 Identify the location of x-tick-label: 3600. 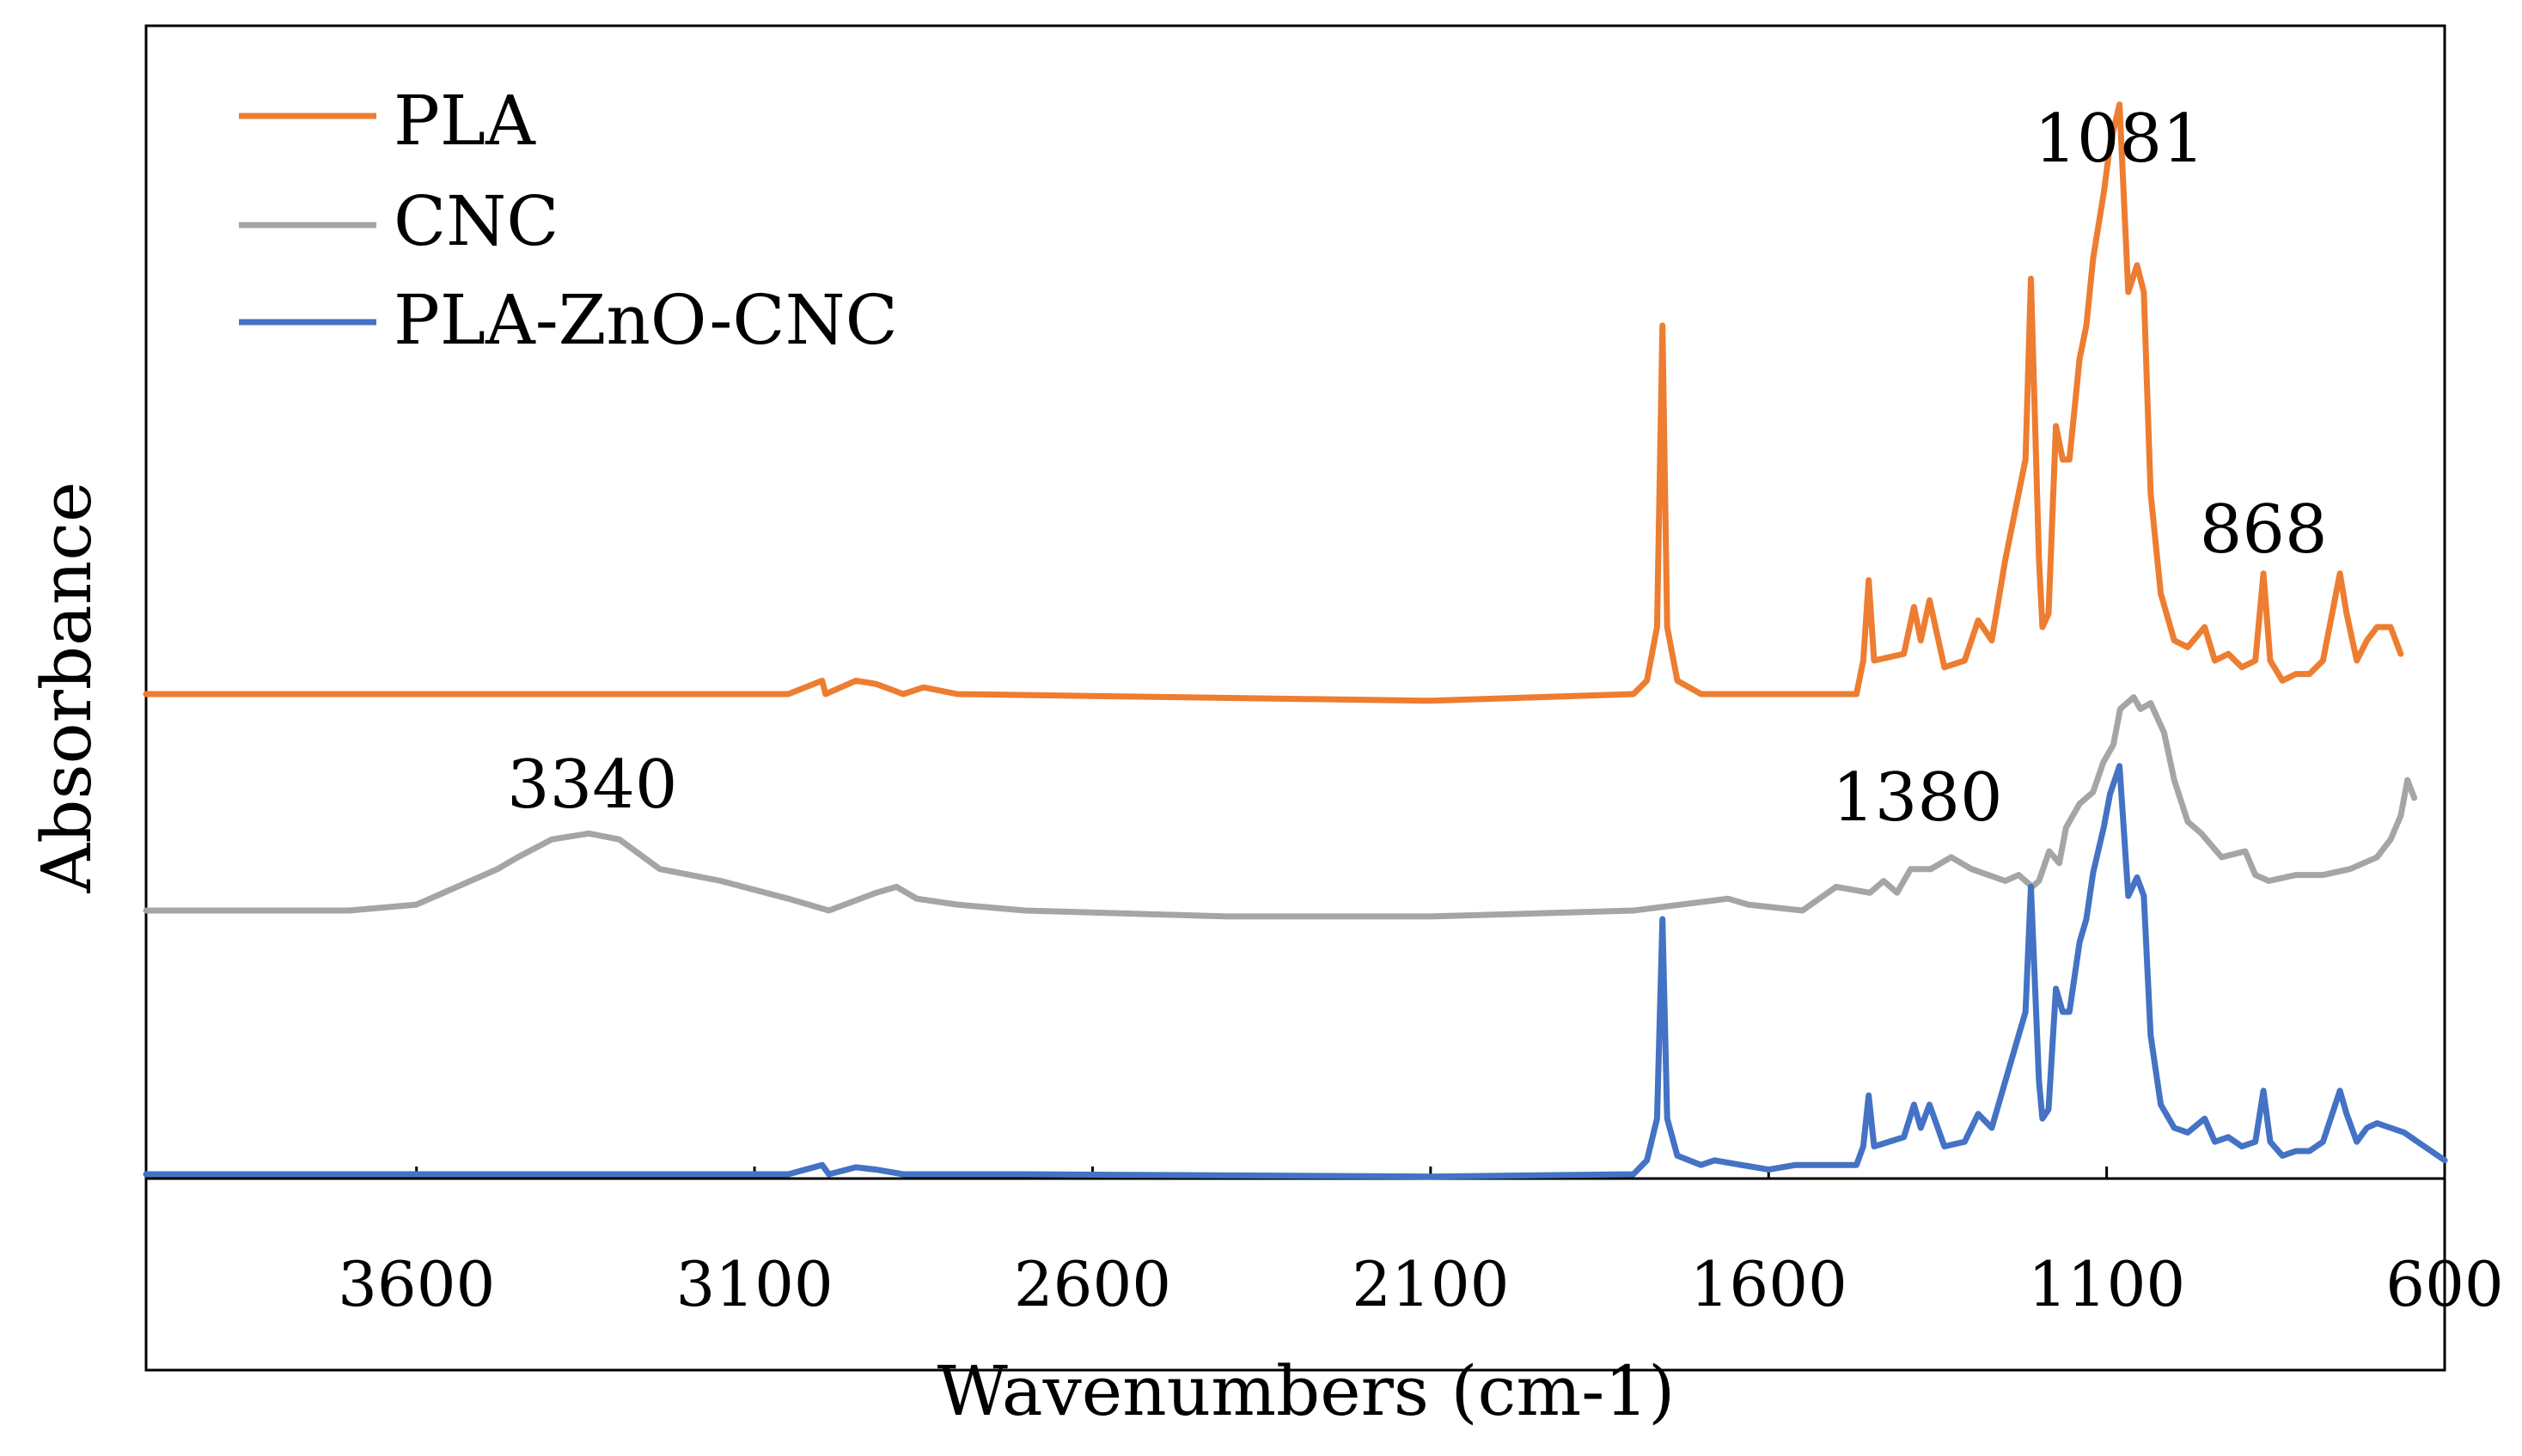
(417, 1284).